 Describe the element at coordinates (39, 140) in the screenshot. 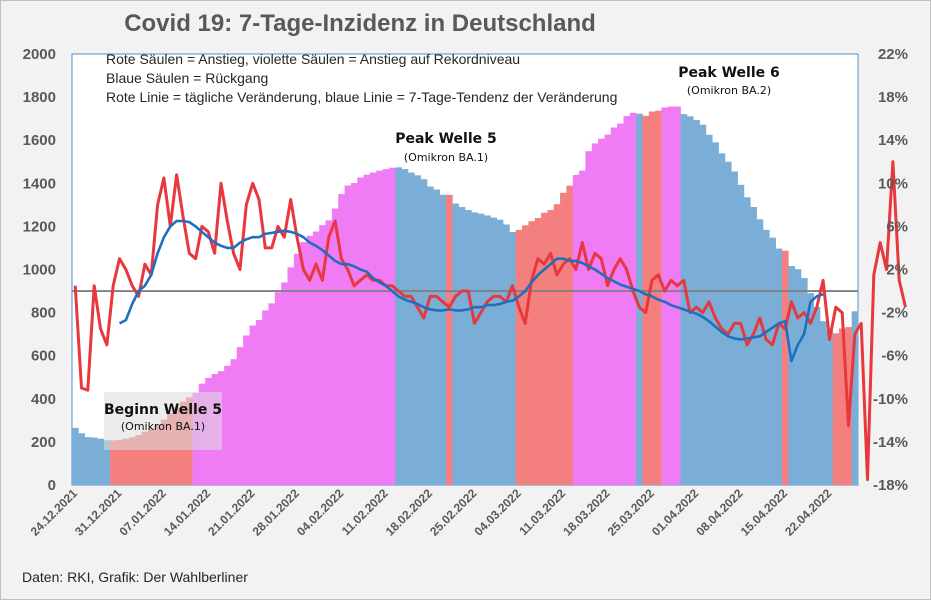

I see `y-left-tick-label: 1600` at that location.